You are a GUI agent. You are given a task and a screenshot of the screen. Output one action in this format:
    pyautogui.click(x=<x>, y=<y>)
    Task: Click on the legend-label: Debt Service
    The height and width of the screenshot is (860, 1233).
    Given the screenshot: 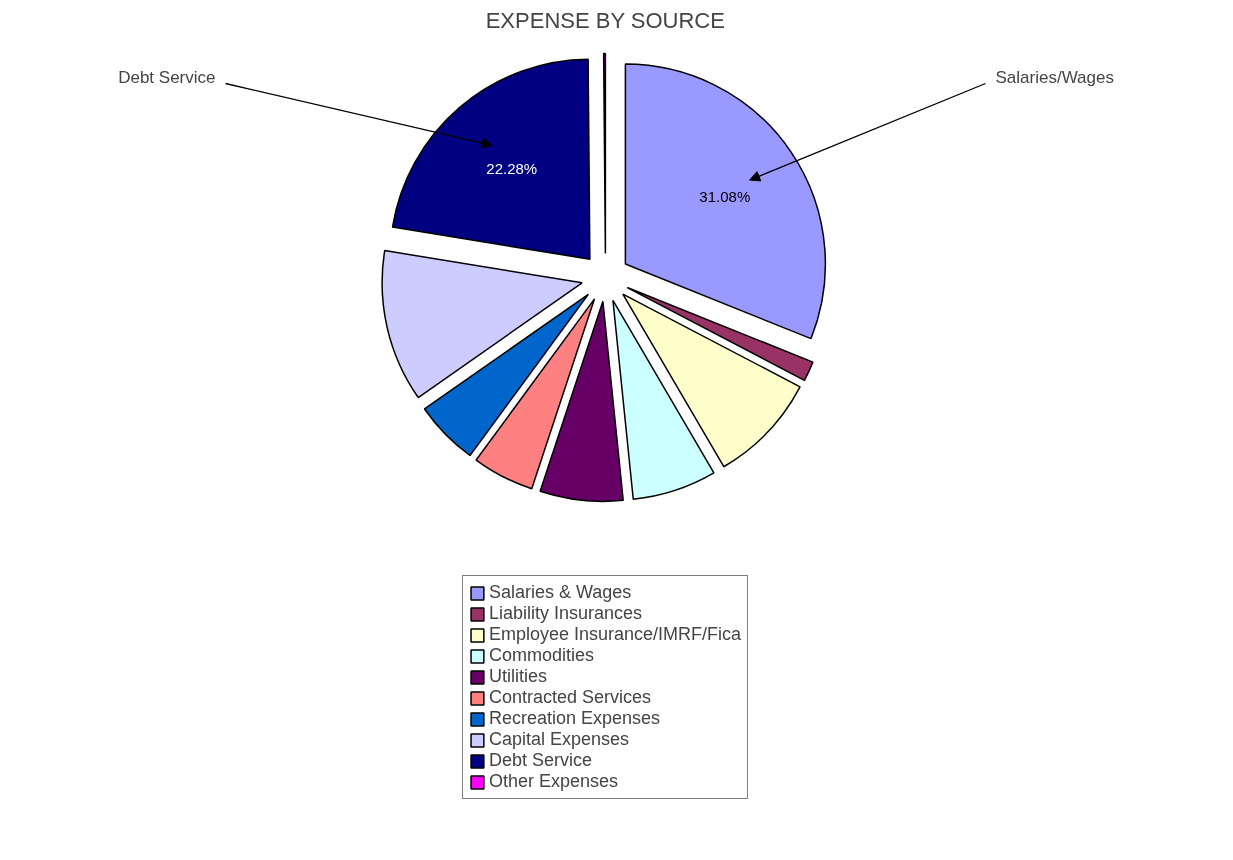 What is the action you would take?
    pyautogui.click(x=540, y=760)
    